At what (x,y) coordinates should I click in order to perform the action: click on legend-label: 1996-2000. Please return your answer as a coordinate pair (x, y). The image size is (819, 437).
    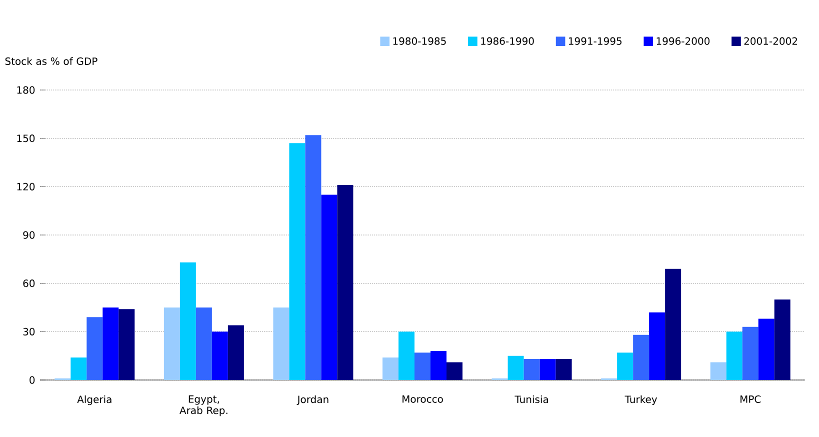
    Looking at the image, I should click on (683, 41).